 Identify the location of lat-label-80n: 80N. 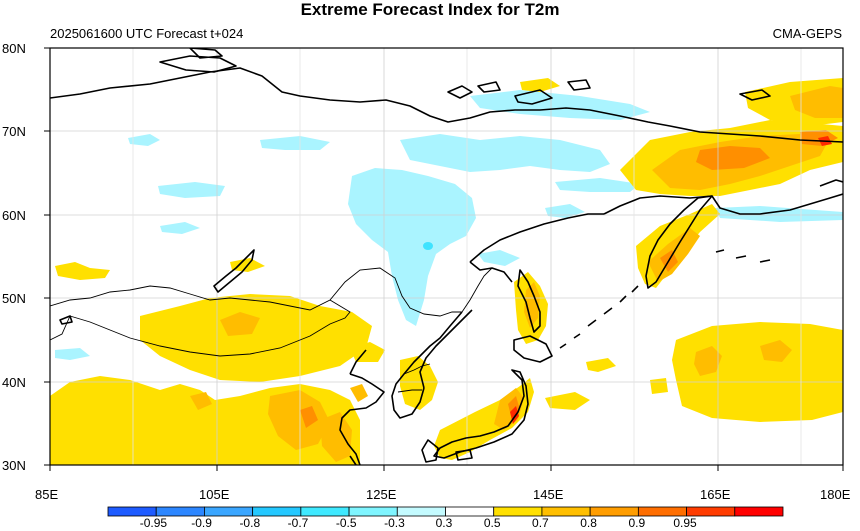
(14, 48).